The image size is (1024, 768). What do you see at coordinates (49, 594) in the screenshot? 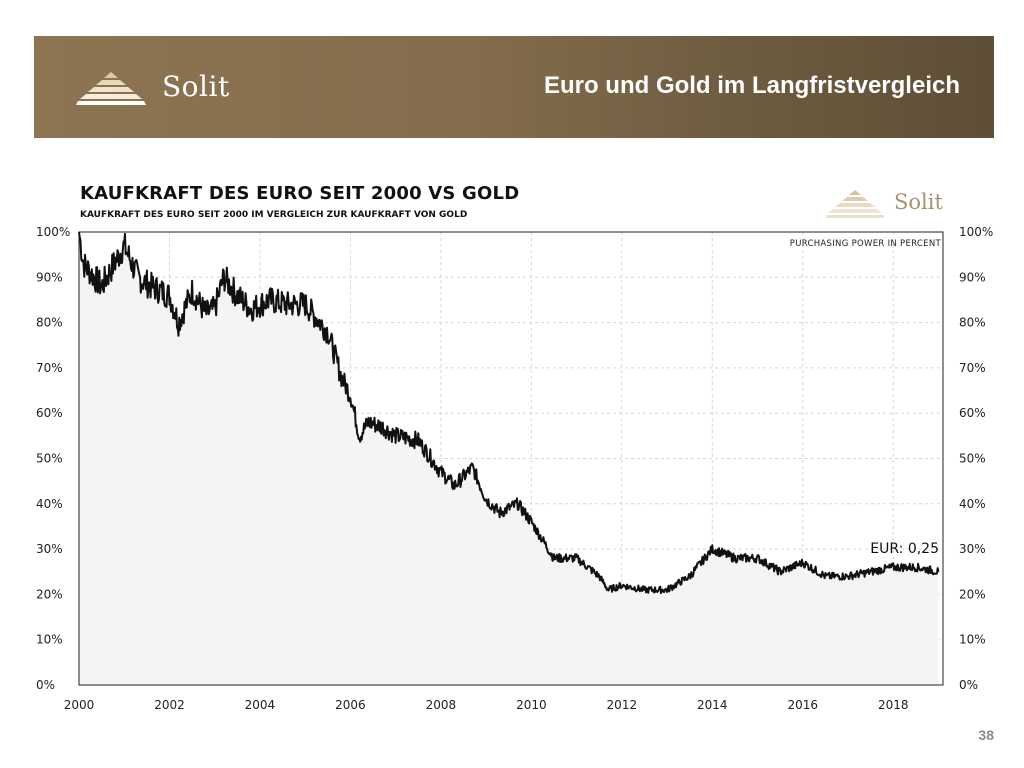
I see `y-tick-label-left: 20%` at bounding box center [49, 594].